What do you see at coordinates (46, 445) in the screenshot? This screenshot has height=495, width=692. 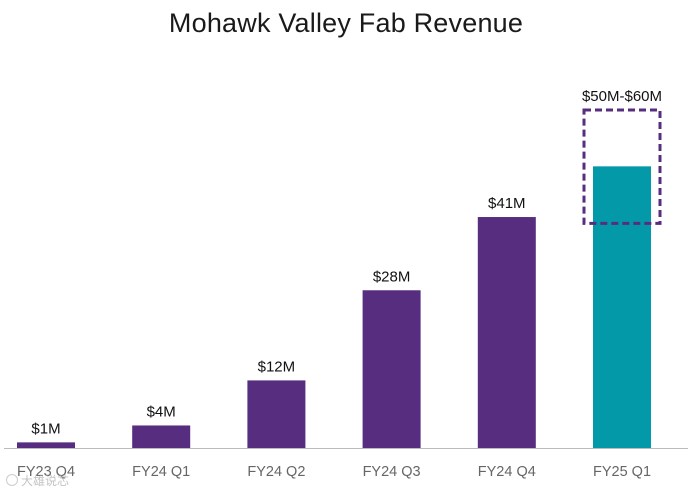 I see `bar-fy23-q4` at bounding box center [46, 445].